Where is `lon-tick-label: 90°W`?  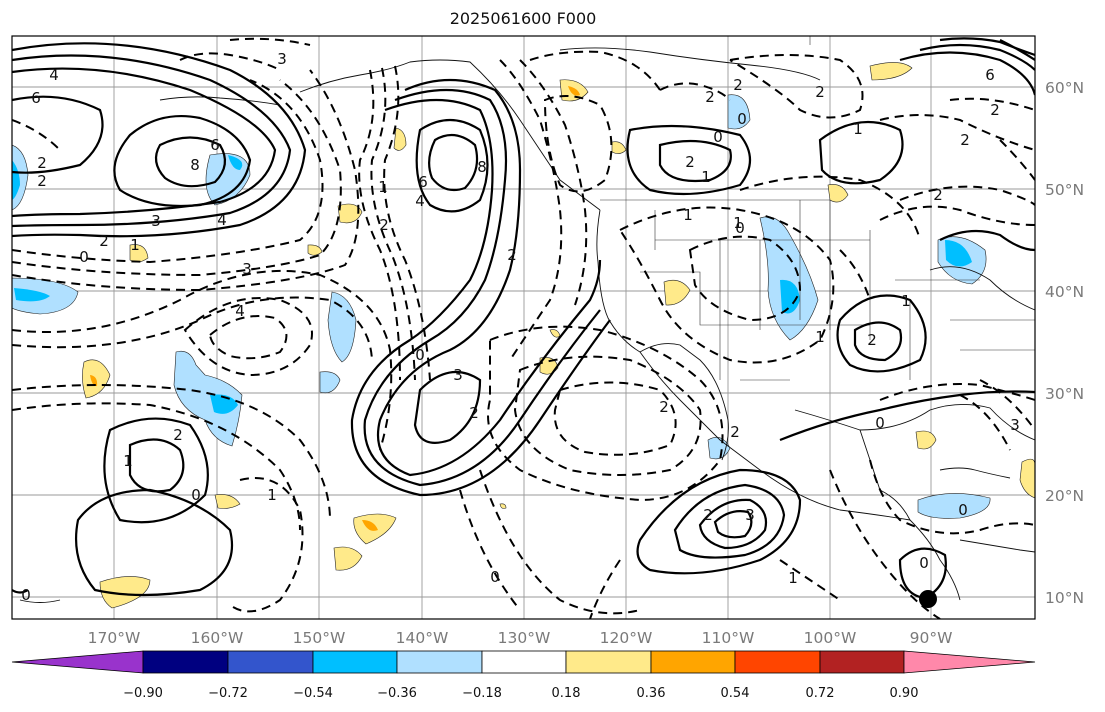
lon-tick-label: 90°W is located at coordinates (931, 638).